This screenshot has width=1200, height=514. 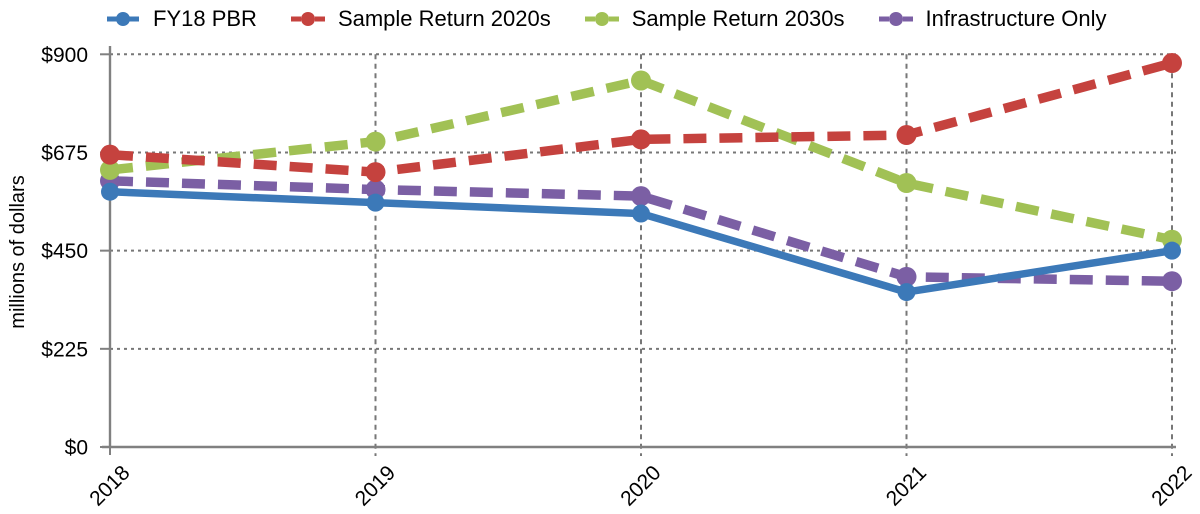 I want to click on data-point-sample-return-2020s-2021, so click(x=906, y=135).